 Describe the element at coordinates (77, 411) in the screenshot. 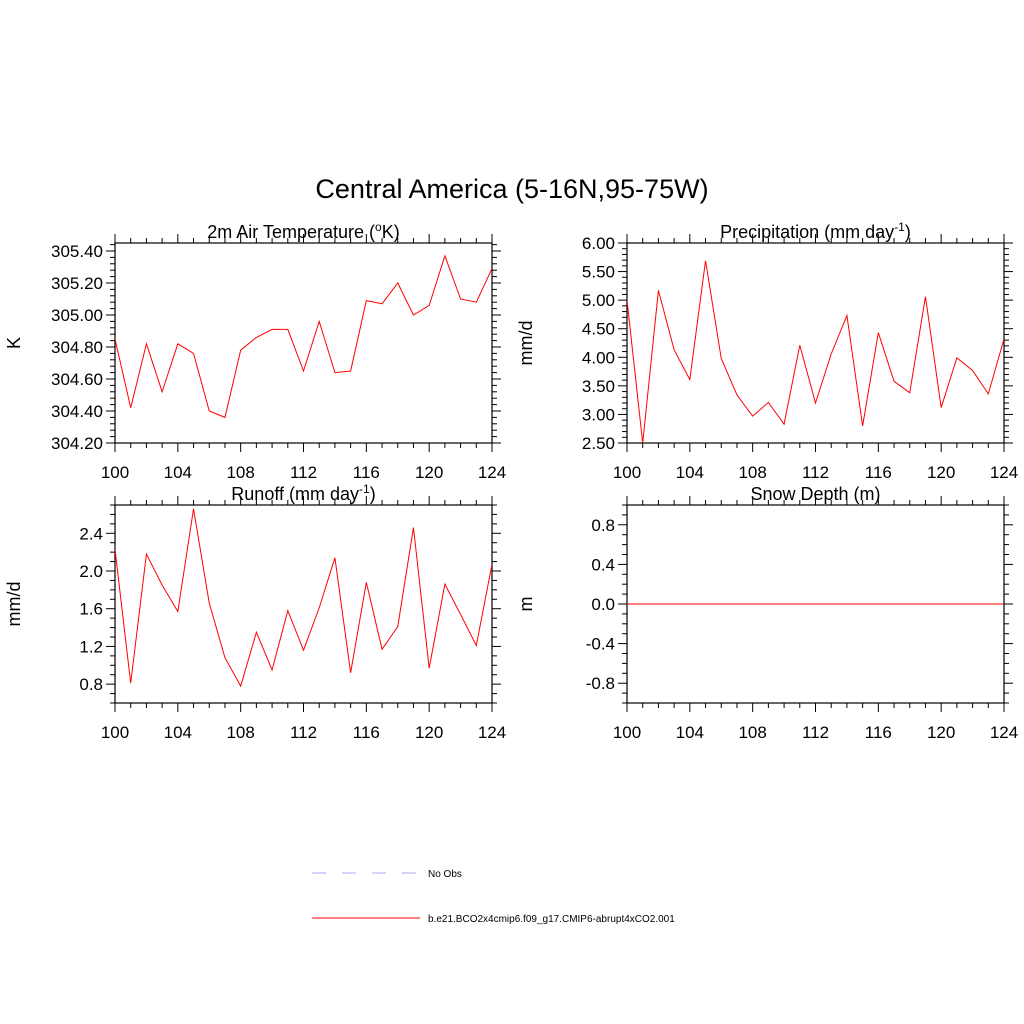

I see `air-temperature-ytick-label: 304.40` at that location.